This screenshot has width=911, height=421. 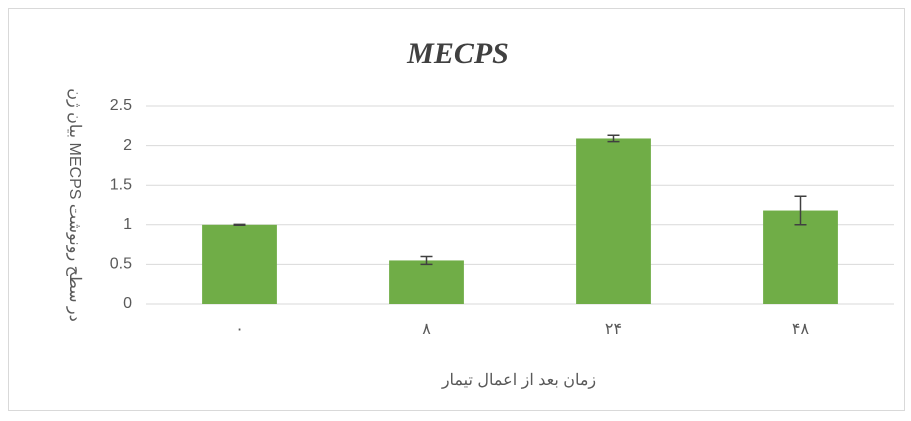 What do you see at coordinates (121, 184) in the screenshot?
I see `y-tick-label: 1.5` at bounding box center [121, 184].